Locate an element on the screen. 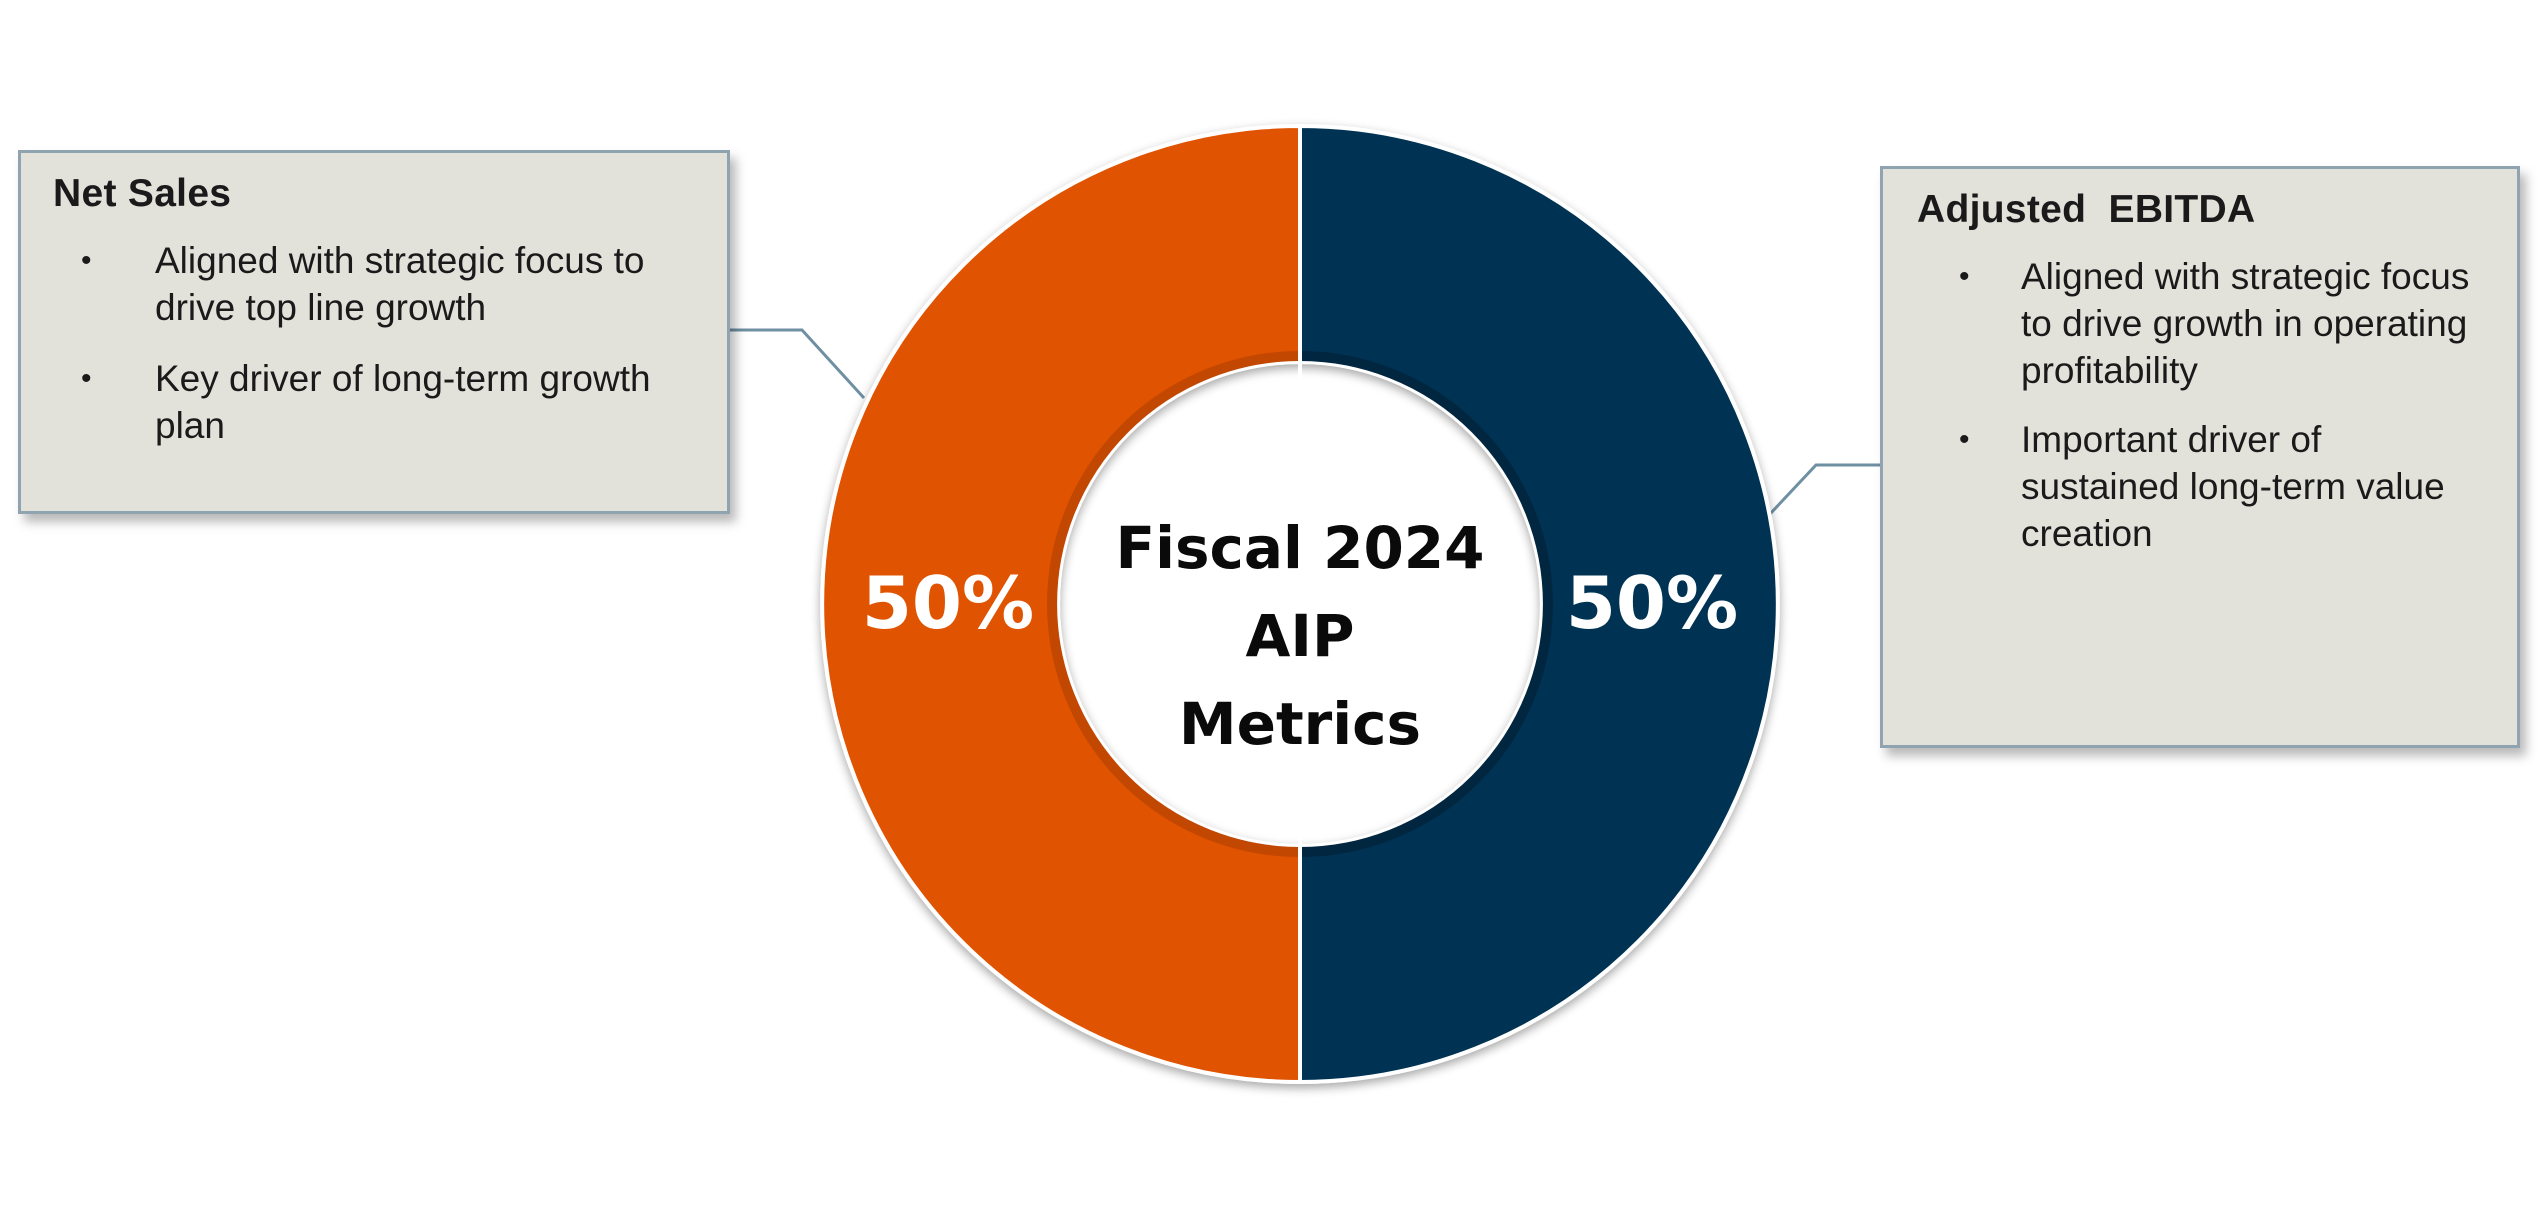 This screenshot has height=1212, width=2548. connector-line-right is located at coordinates (1824, 489).